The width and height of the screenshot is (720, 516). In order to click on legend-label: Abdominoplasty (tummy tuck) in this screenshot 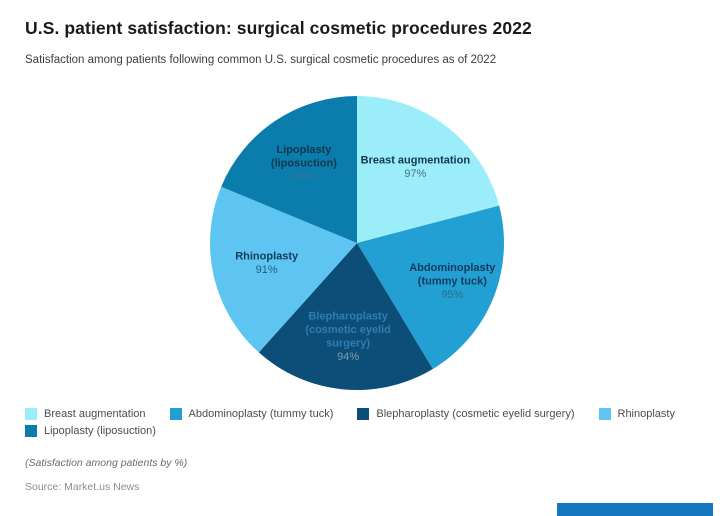, I will do `click(261, 414)`.